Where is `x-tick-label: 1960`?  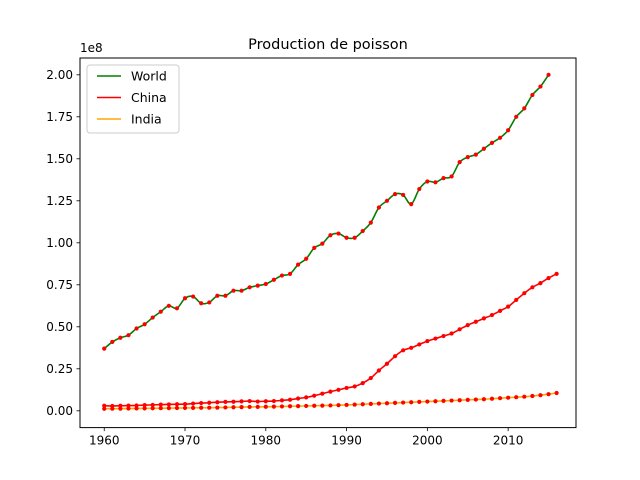 x-tick-label: 1960 is located at coordinates (104, 441).